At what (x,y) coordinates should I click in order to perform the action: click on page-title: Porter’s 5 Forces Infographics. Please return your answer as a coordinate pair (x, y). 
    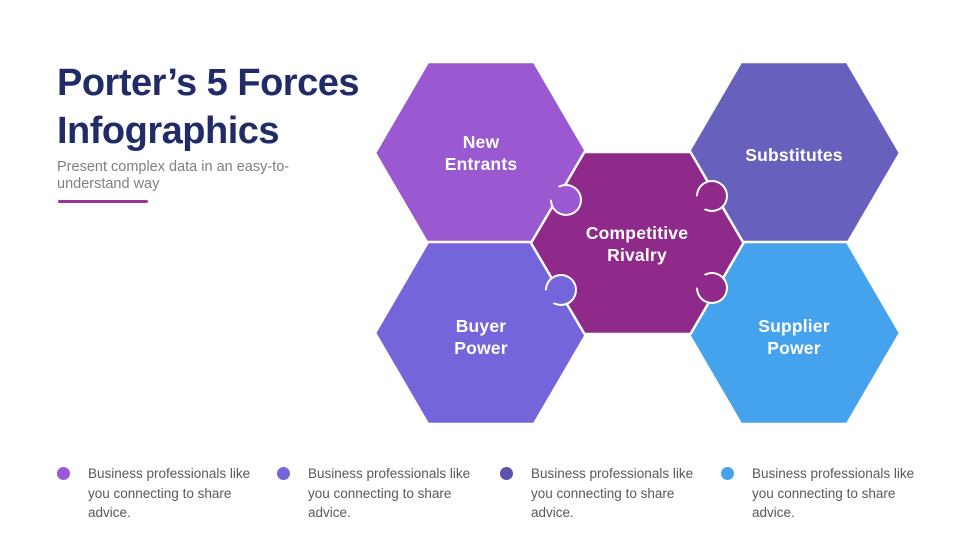
    Looking at the image, I should click on (208, 107).